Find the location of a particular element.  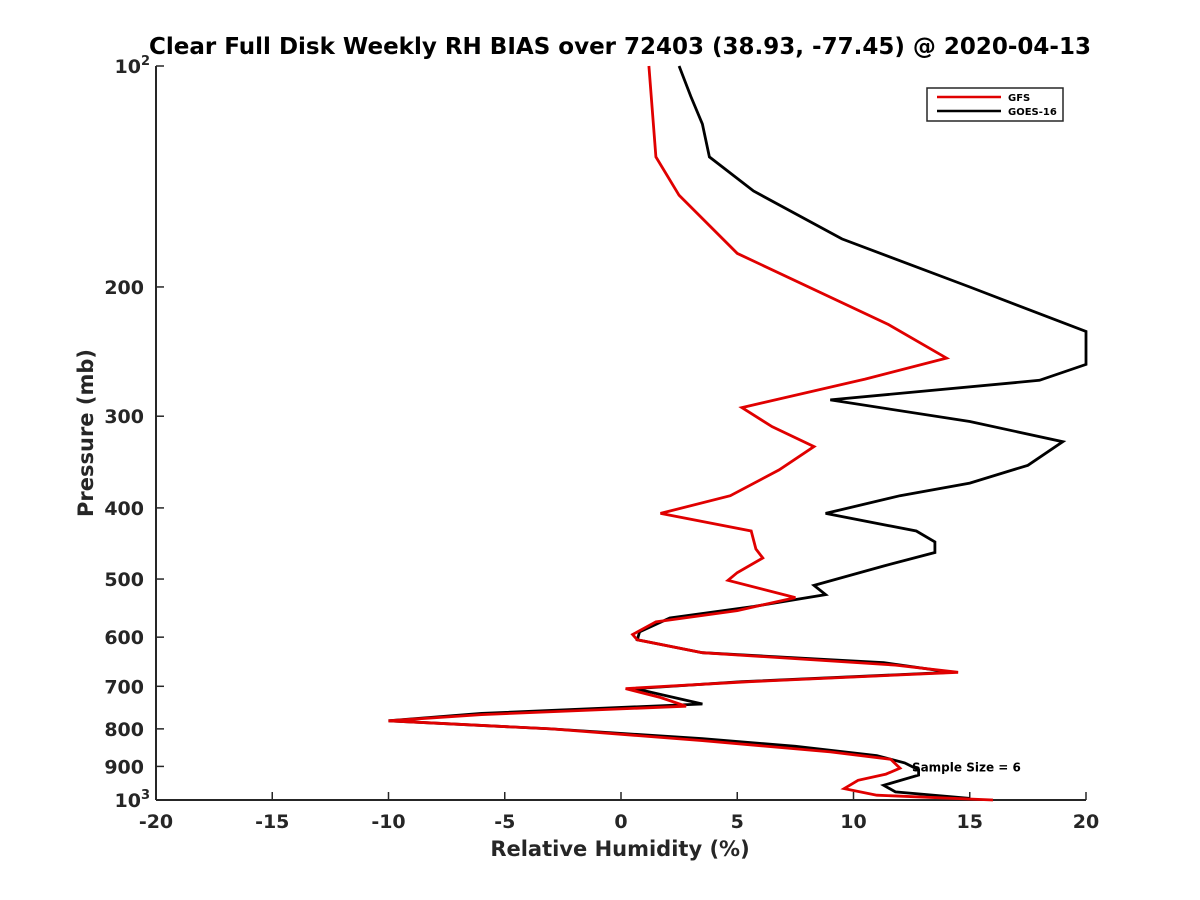

y-tick-label: 600 is located at coordinates (124, 638).